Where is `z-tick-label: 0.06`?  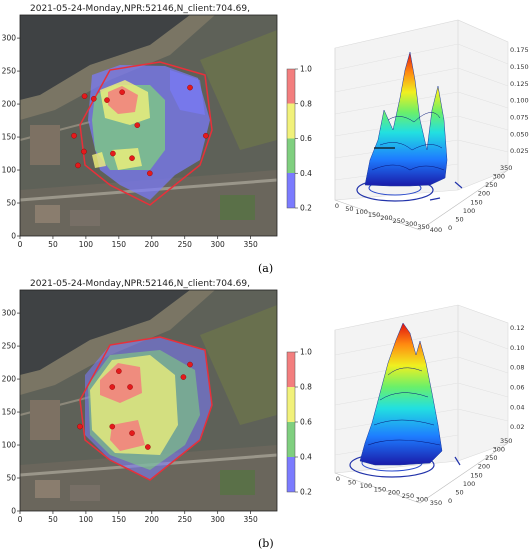 z-tick-label: 0.06 is located at coordinates (517, 387).